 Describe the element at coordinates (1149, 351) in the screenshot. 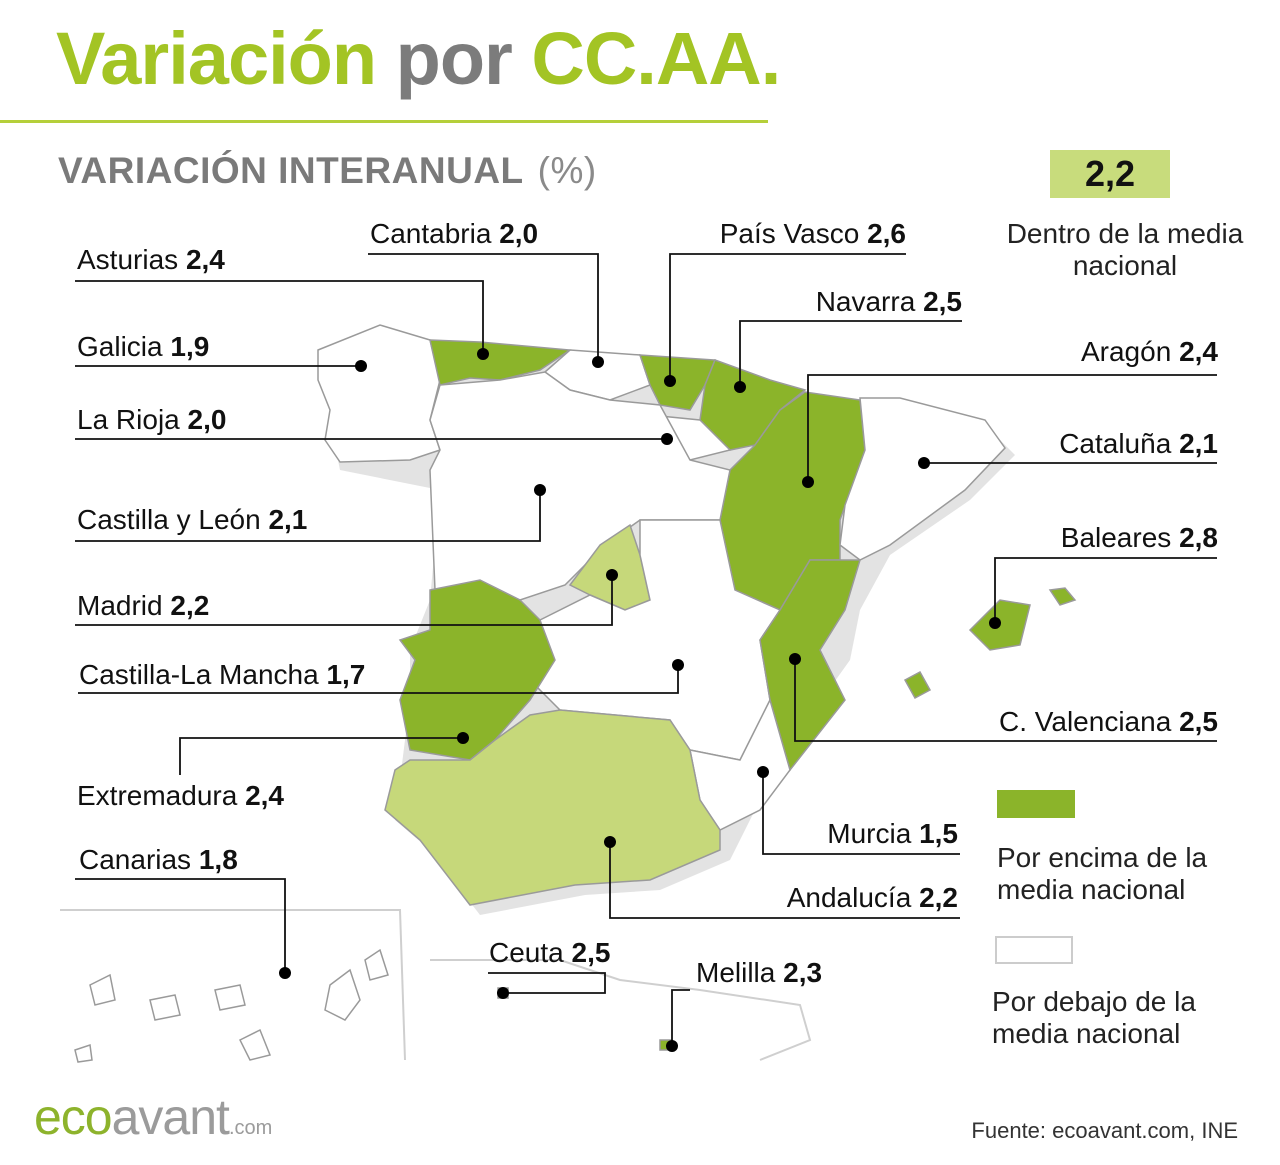

I see `label-aragon: Aragón 2,4` at that location.